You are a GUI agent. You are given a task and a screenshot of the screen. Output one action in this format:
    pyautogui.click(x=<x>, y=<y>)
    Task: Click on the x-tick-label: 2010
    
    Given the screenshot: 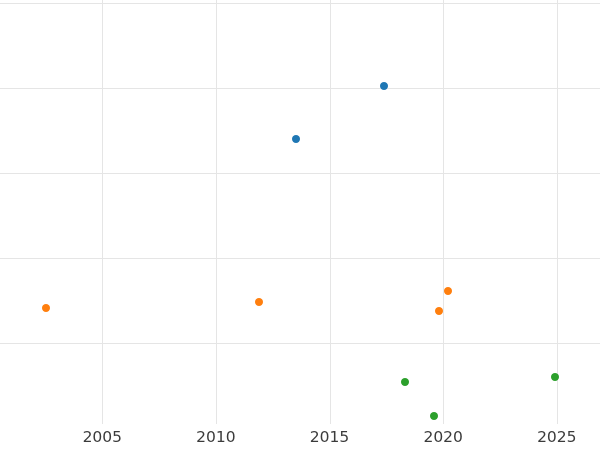 What is the action you would take?
    pyautogui.click(x=216, y=437)
    